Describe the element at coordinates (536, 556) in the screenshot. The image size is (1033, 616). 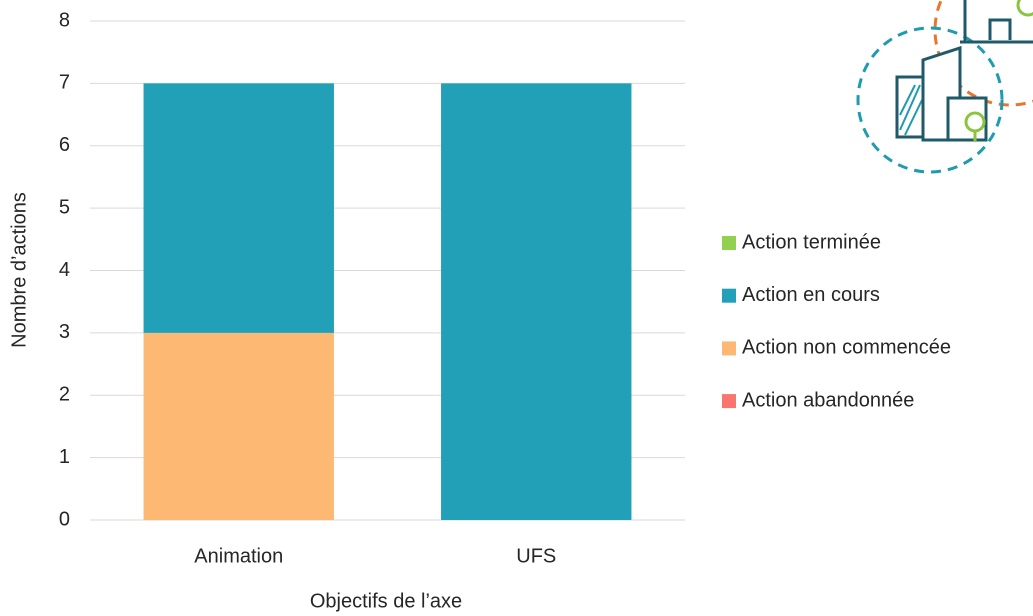
I see `x-tick-label: UFS` at that location.